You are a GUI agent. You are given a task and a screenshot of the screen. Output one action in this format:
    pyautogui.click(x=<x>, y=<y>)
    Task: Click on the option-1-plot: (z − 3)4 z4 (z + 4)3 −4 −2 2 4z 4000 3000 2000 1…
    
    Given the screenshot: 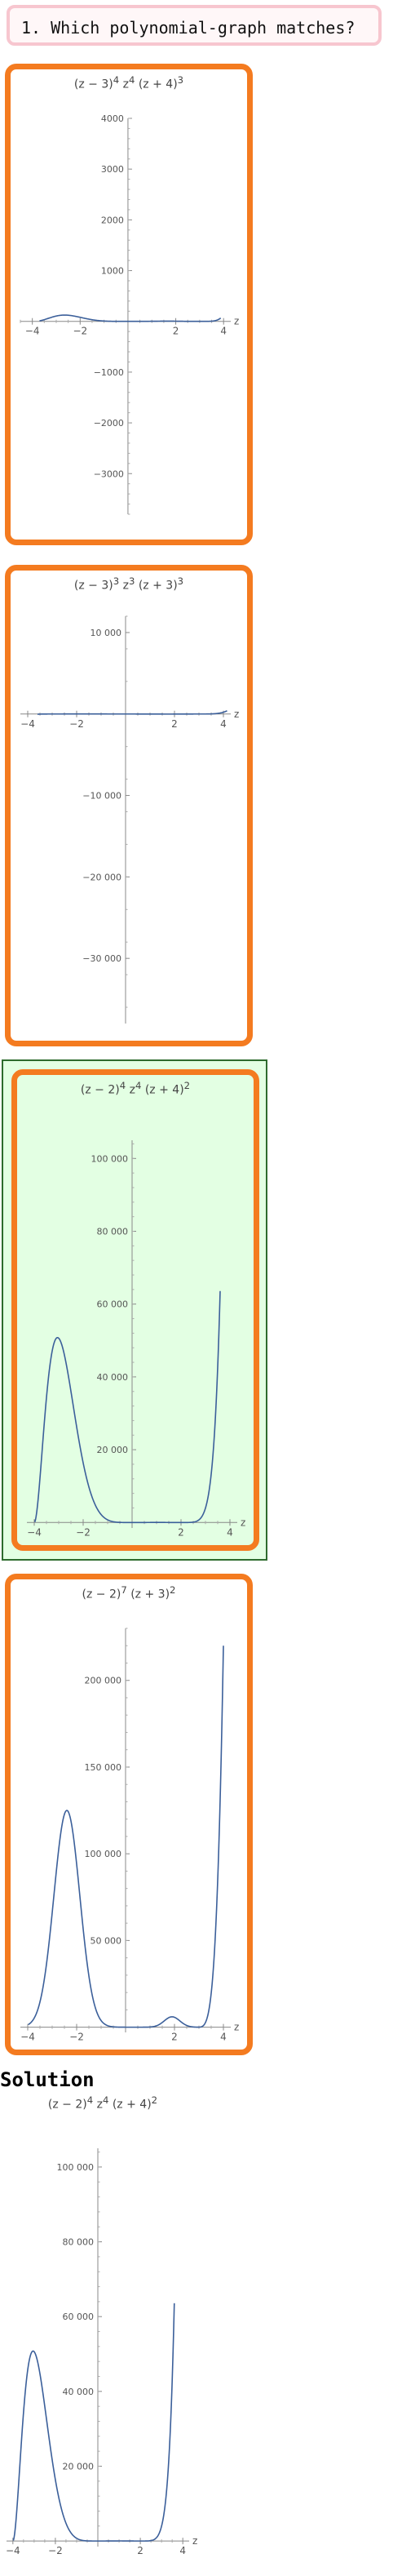 What is the action you would take?
    pyautogui.click(x=129, y=294)
    